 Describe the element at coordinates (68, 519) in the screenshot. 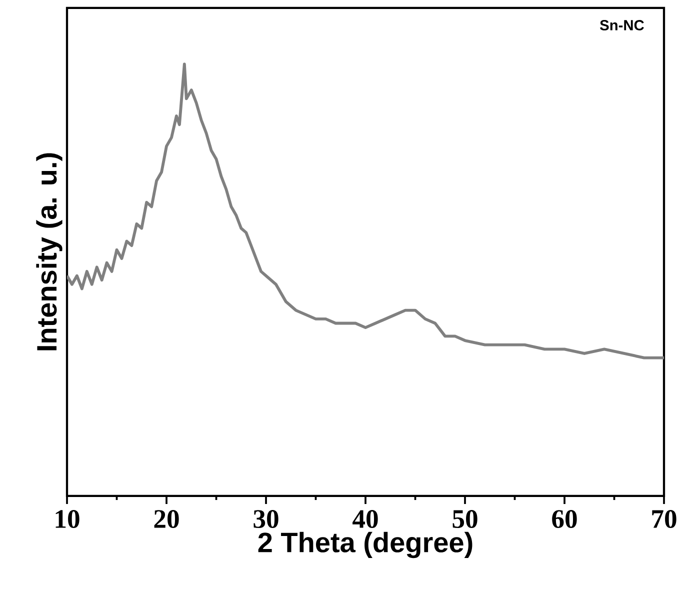

I see `x-tick-label: 10` at that location.